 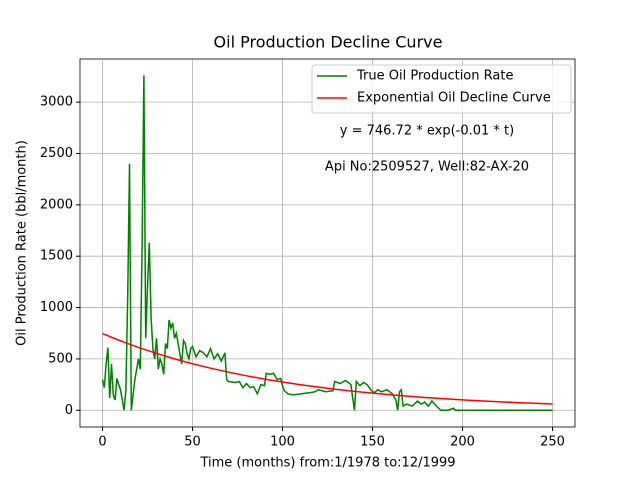 I want to click on annotation: y = 746.72 * exp(-0.01 * t), so click(x=427, y=131).